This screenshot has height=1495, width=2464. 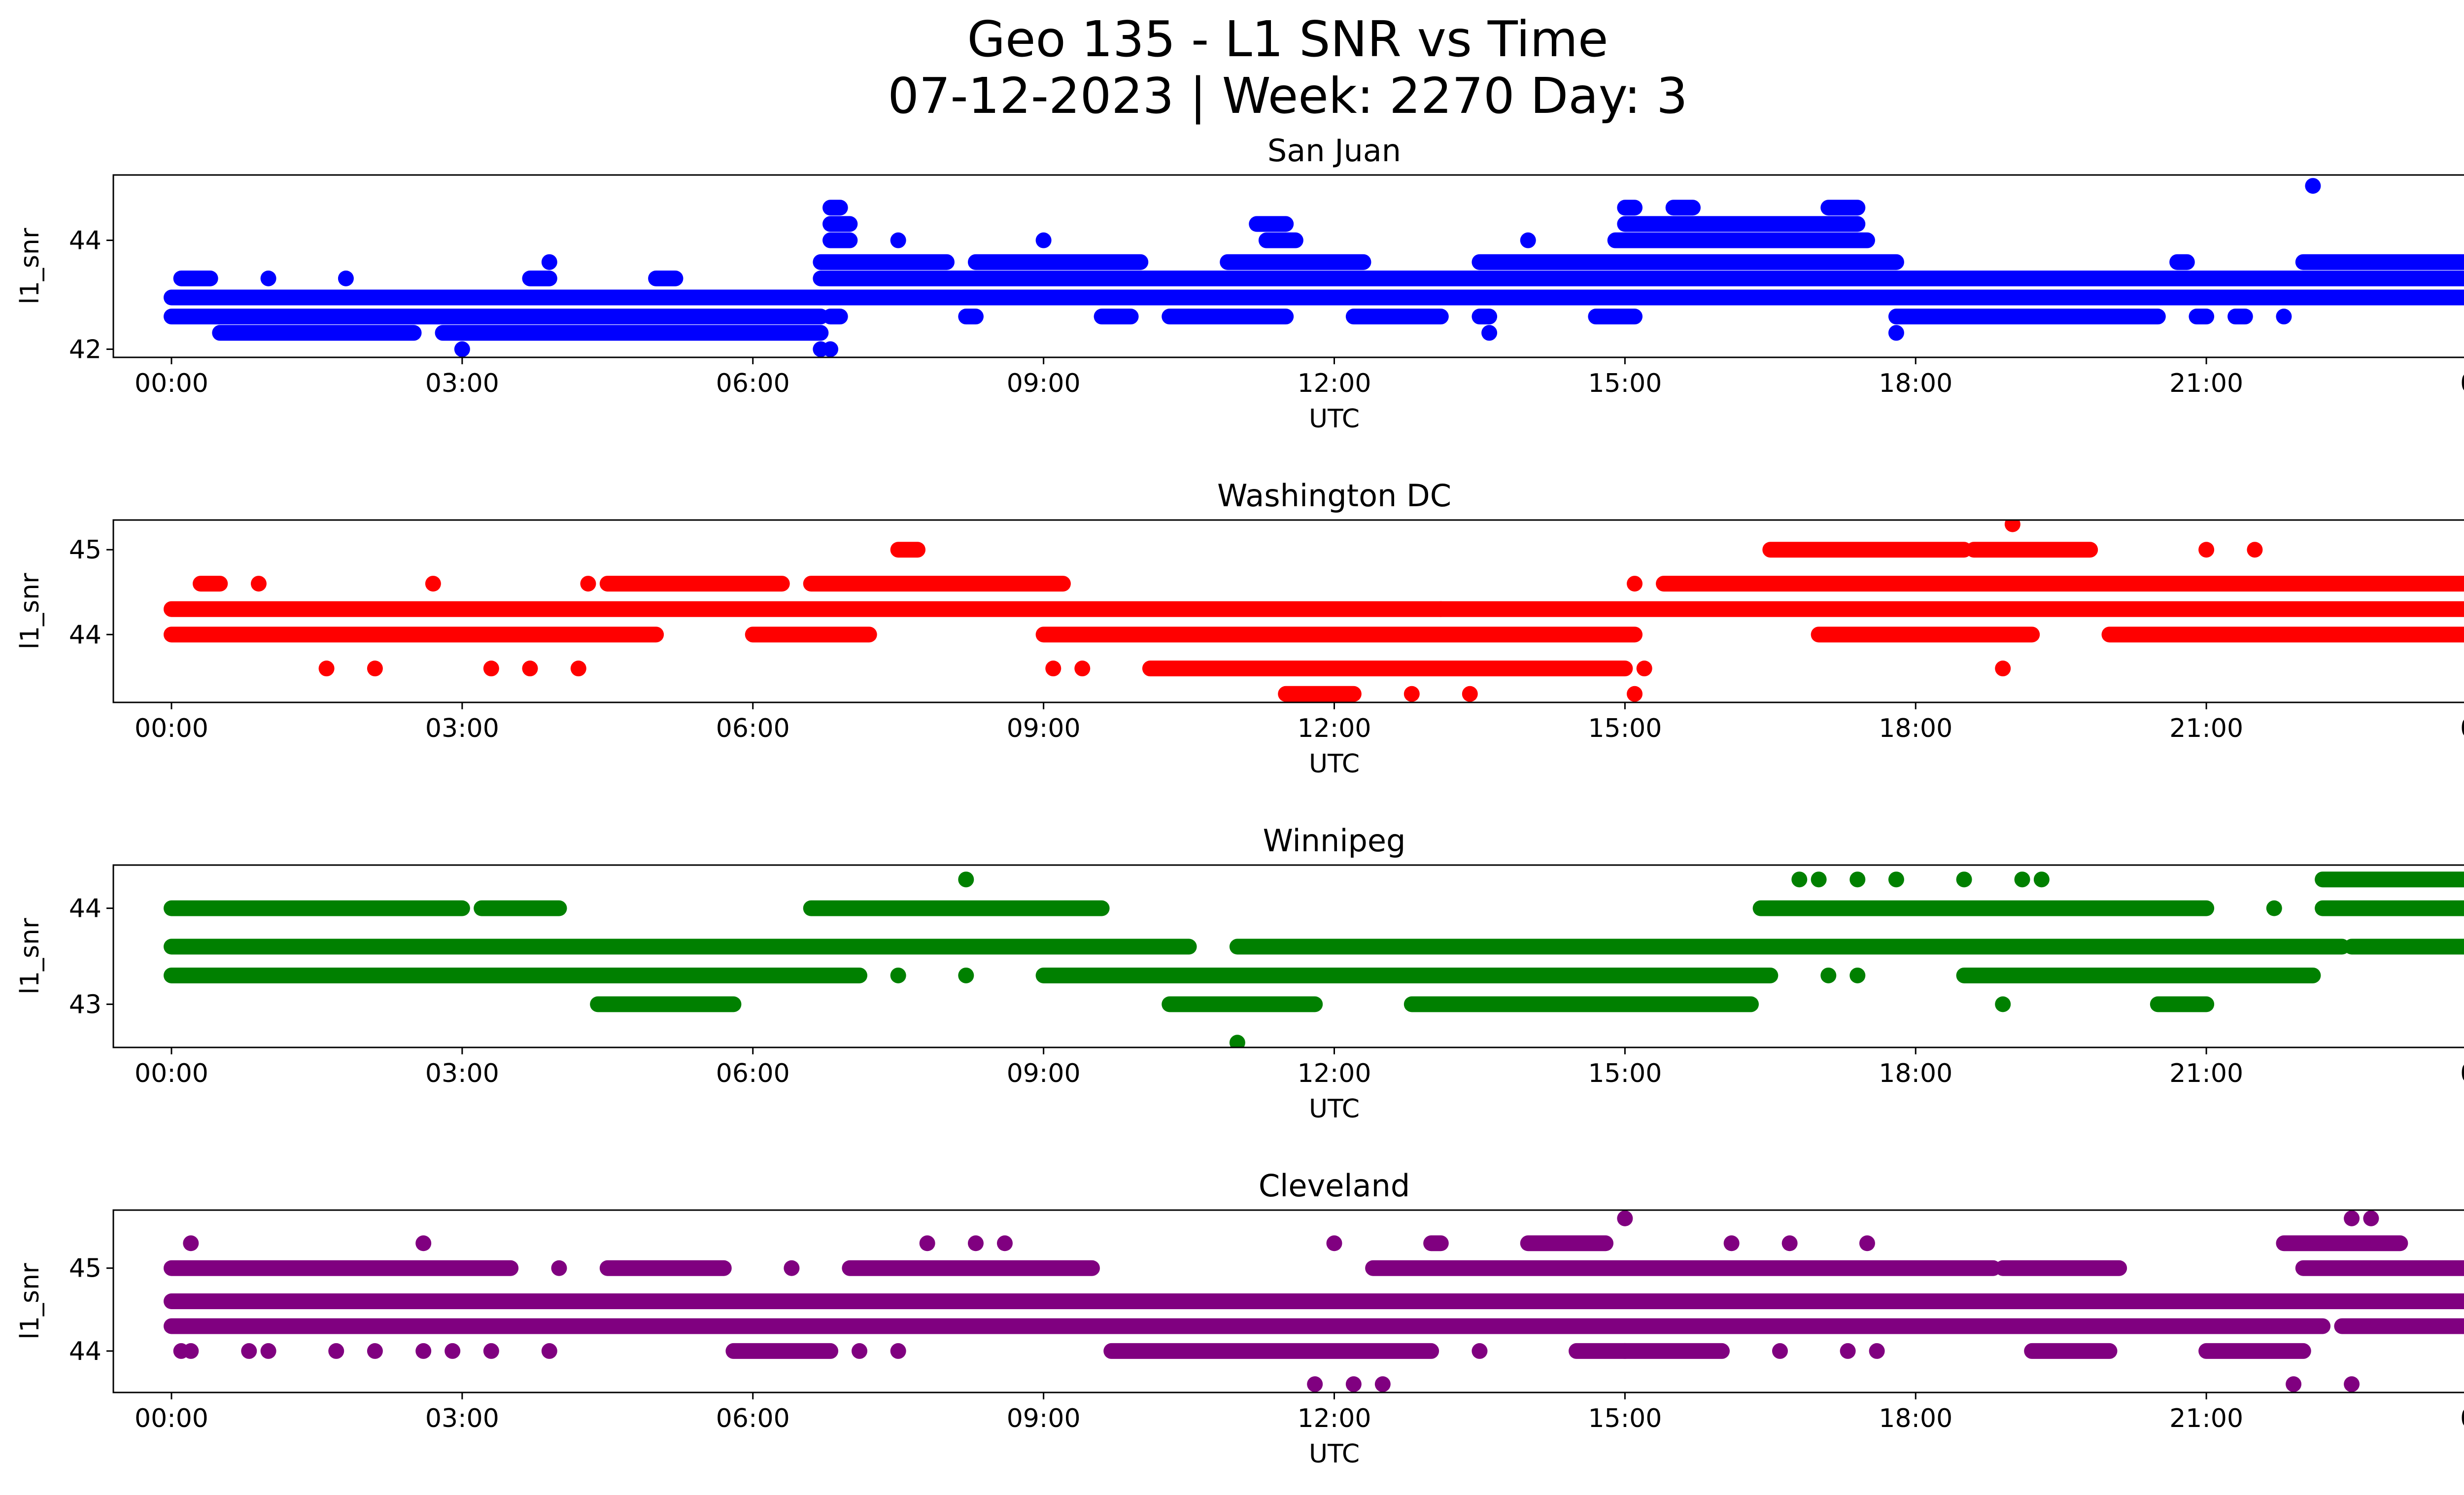 I want to click on x-axis-label: UTC, so click(x=1334, y=419).